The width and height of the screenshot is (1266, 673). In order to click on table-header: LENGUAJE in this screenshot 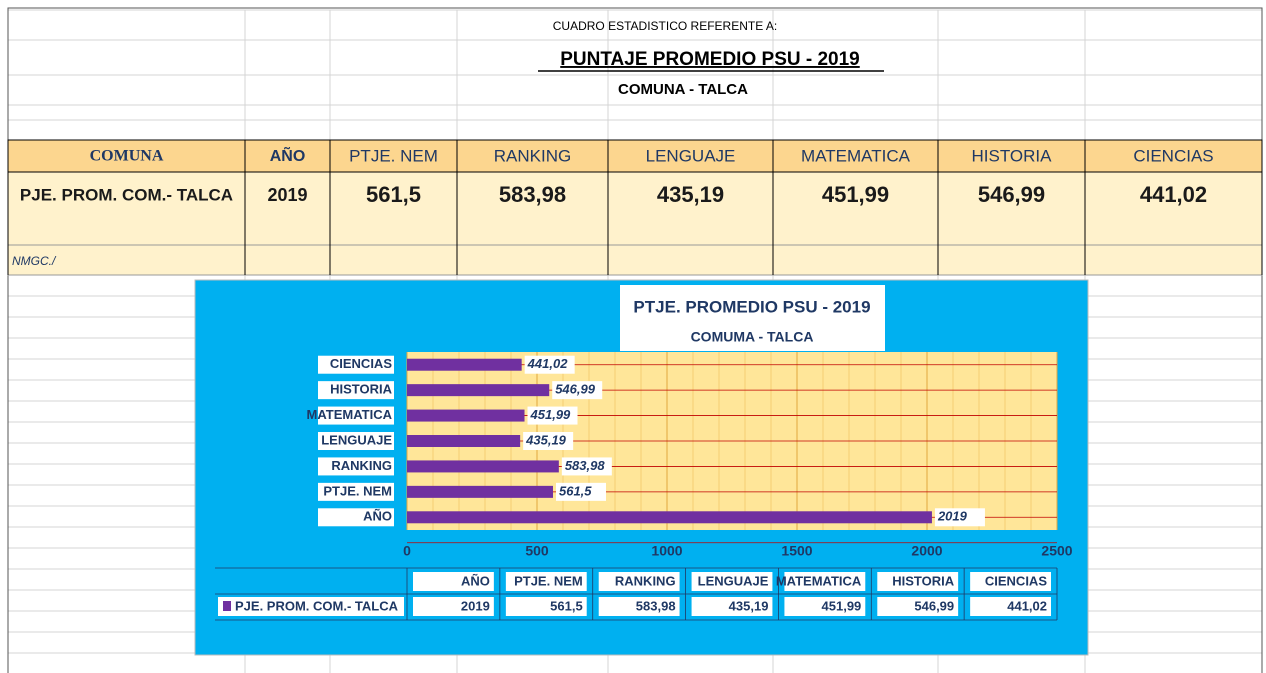, I will do `click(733, 580)`.